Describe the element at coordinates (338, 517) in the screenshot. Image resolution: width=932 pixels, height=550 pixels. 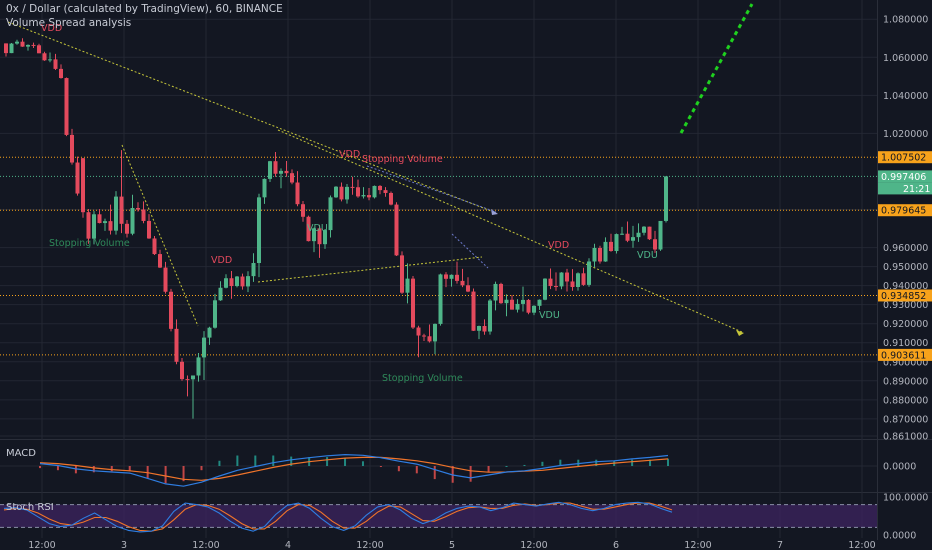
I see `stoch-k-line` at that location.